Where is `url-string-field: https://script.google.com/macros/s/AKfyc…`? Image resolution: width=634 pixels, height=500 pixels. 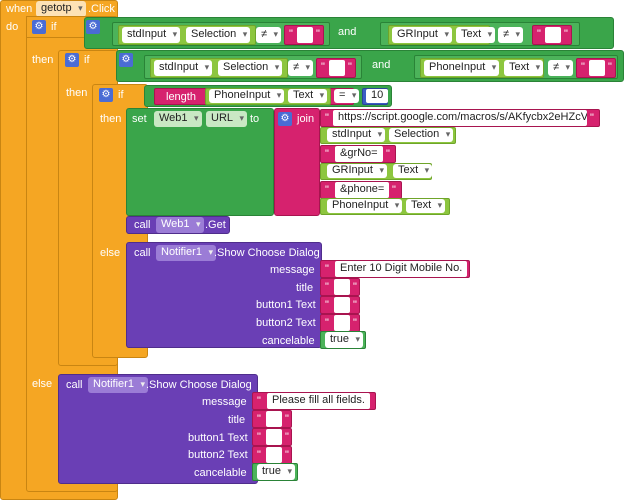
url-string-field: https://script.google.com/macros/s/AKfyc… is located at coordinates (460, 118).